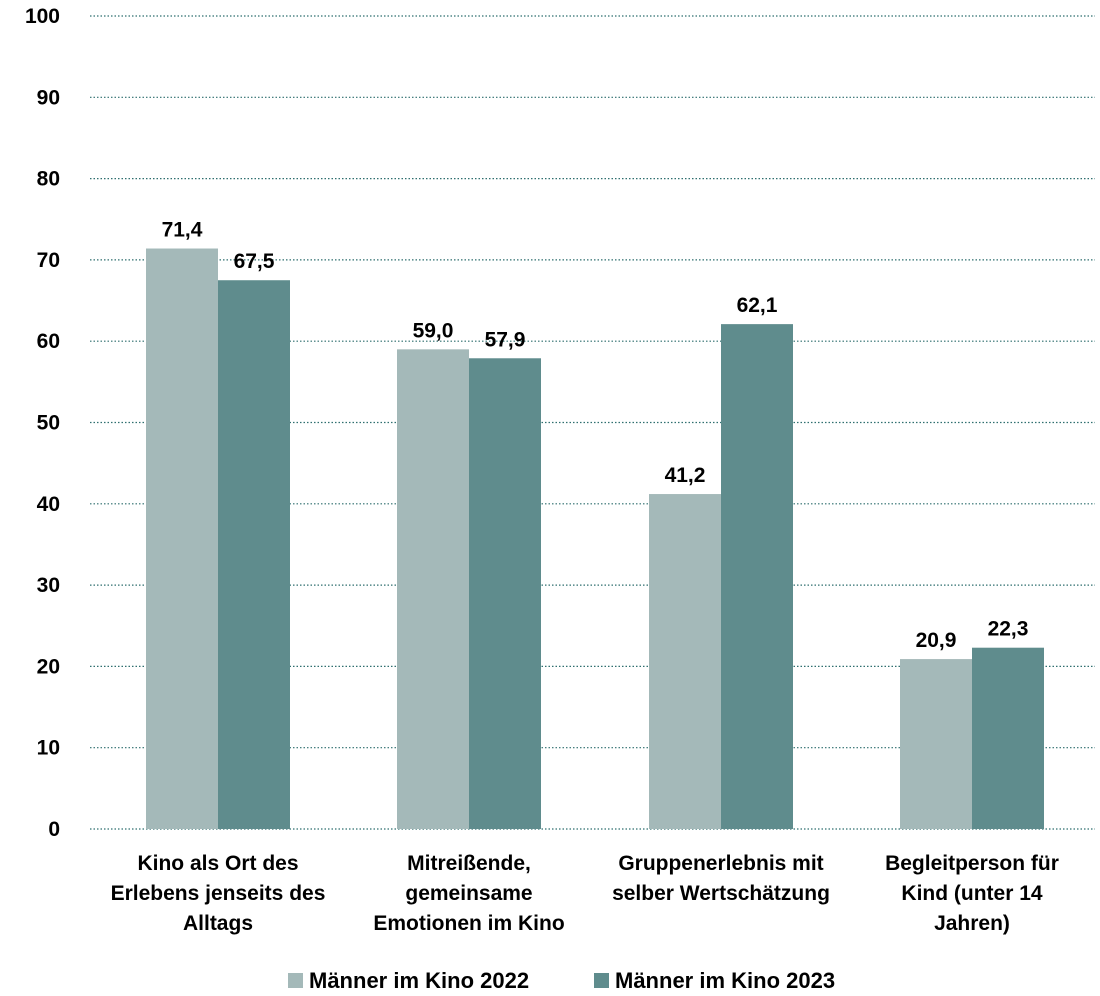 The width and height of the screenshot is (1100, 996). I want to click on category-label: selber Wertschätzung, so click(721, 893).